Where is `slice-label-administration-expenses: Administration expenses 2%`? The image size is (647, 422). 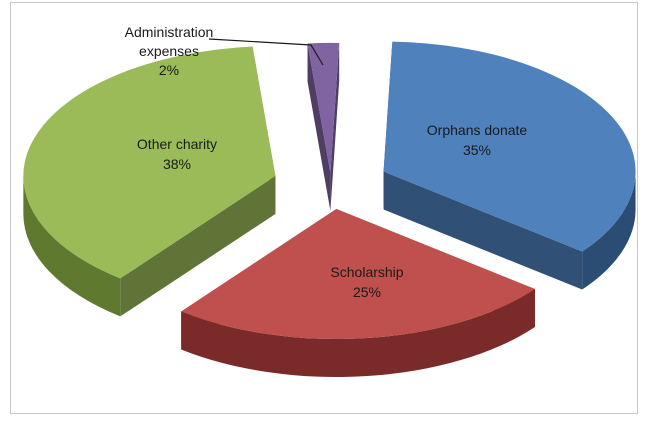
slice-label-administration-expenses: Administration expenses 2% is located at coordinates (169, 51).